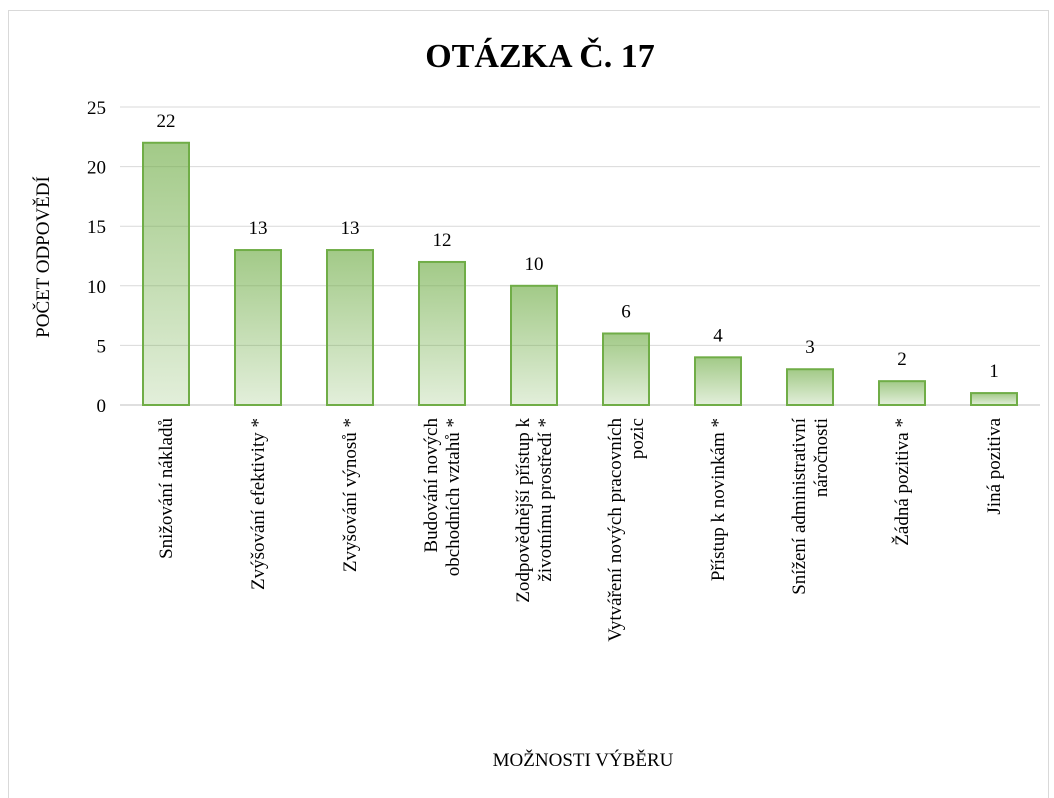 The image size is (1054, 798). Describe the element at coordinates (810, 506) in the screenshot. I see `x-tick-label: Snížení administrativnínáročnosti` at that location.